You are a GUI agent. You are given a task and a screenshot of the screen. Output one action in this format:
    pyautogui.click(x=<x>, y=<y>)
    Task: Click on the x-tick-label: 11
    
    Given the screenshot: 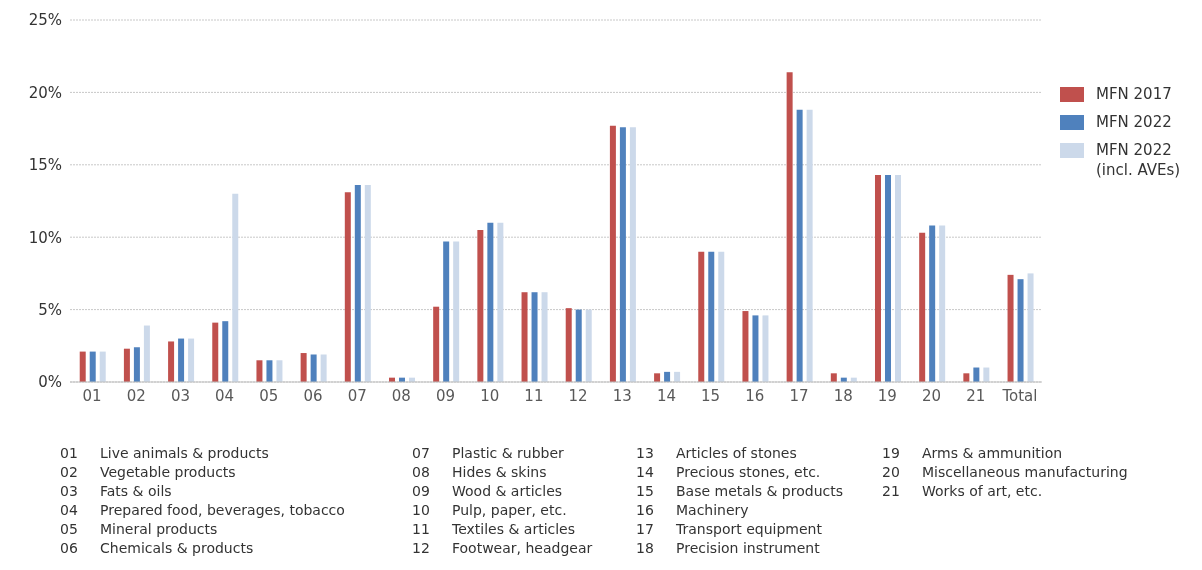 What is the action you would take?
    pyautogui.click(x=534, y=395)
    